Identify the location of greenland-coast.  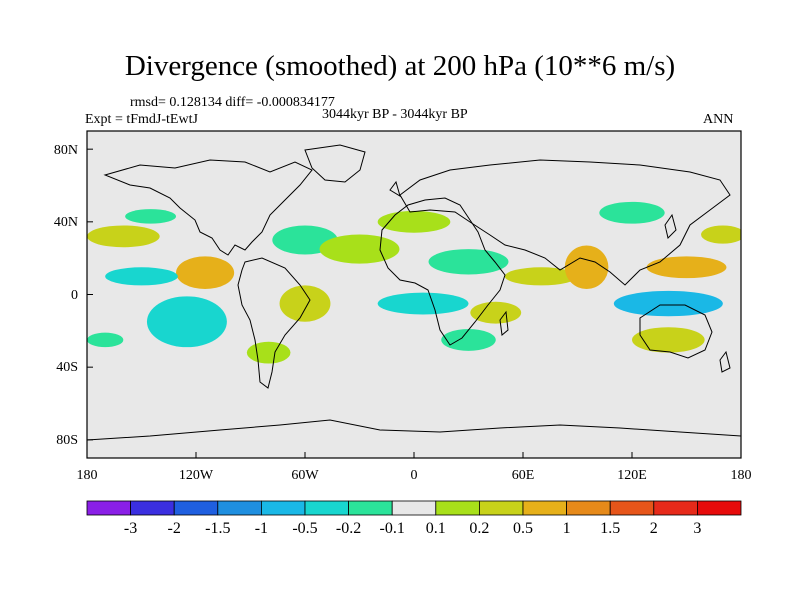
(335, 163).